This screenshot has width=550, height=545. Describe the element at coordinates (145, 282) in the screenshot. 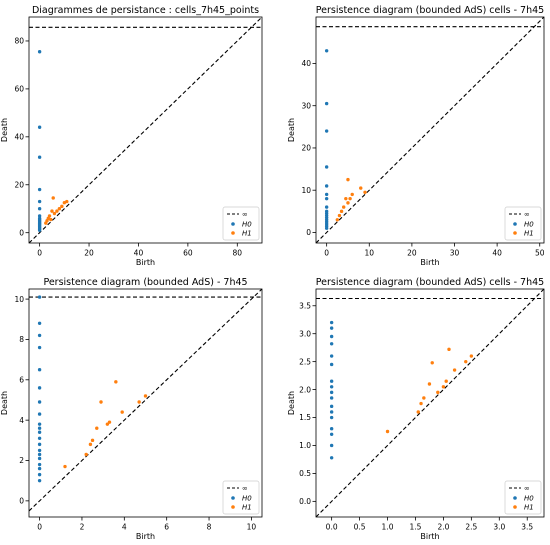

I see `chart-title: Persistence diagram (bounded AdS) - 7h45` at that location.